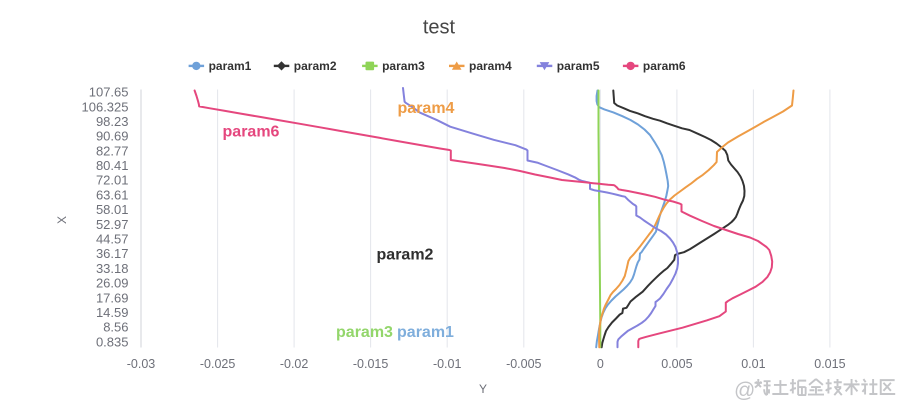  What do you see at coordinates (217, 364) in the screenshot?
I see `svg-text: -0.025` at bounding box center [217, 364].